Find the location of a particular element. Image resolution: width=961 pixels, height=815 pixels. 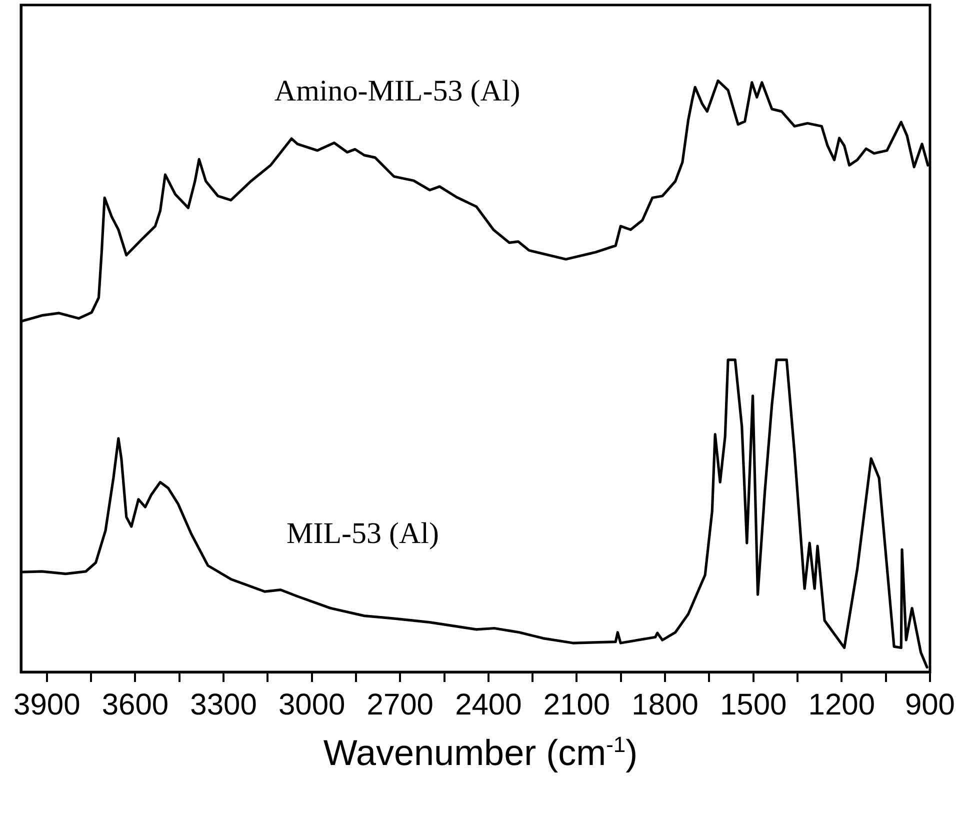

x-tick-label: 2400 is located at coordinates (488, 705).